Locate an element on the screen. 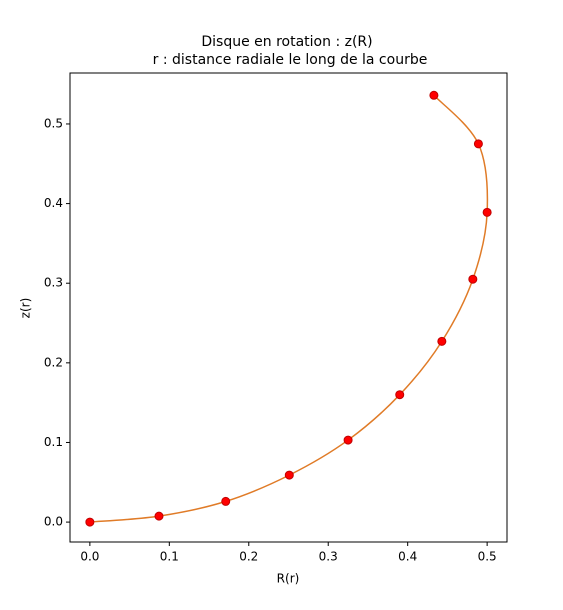 The image size is (563, 610). chart-title: Disque en rotation : z(R) is located at coordinates (286, 42).